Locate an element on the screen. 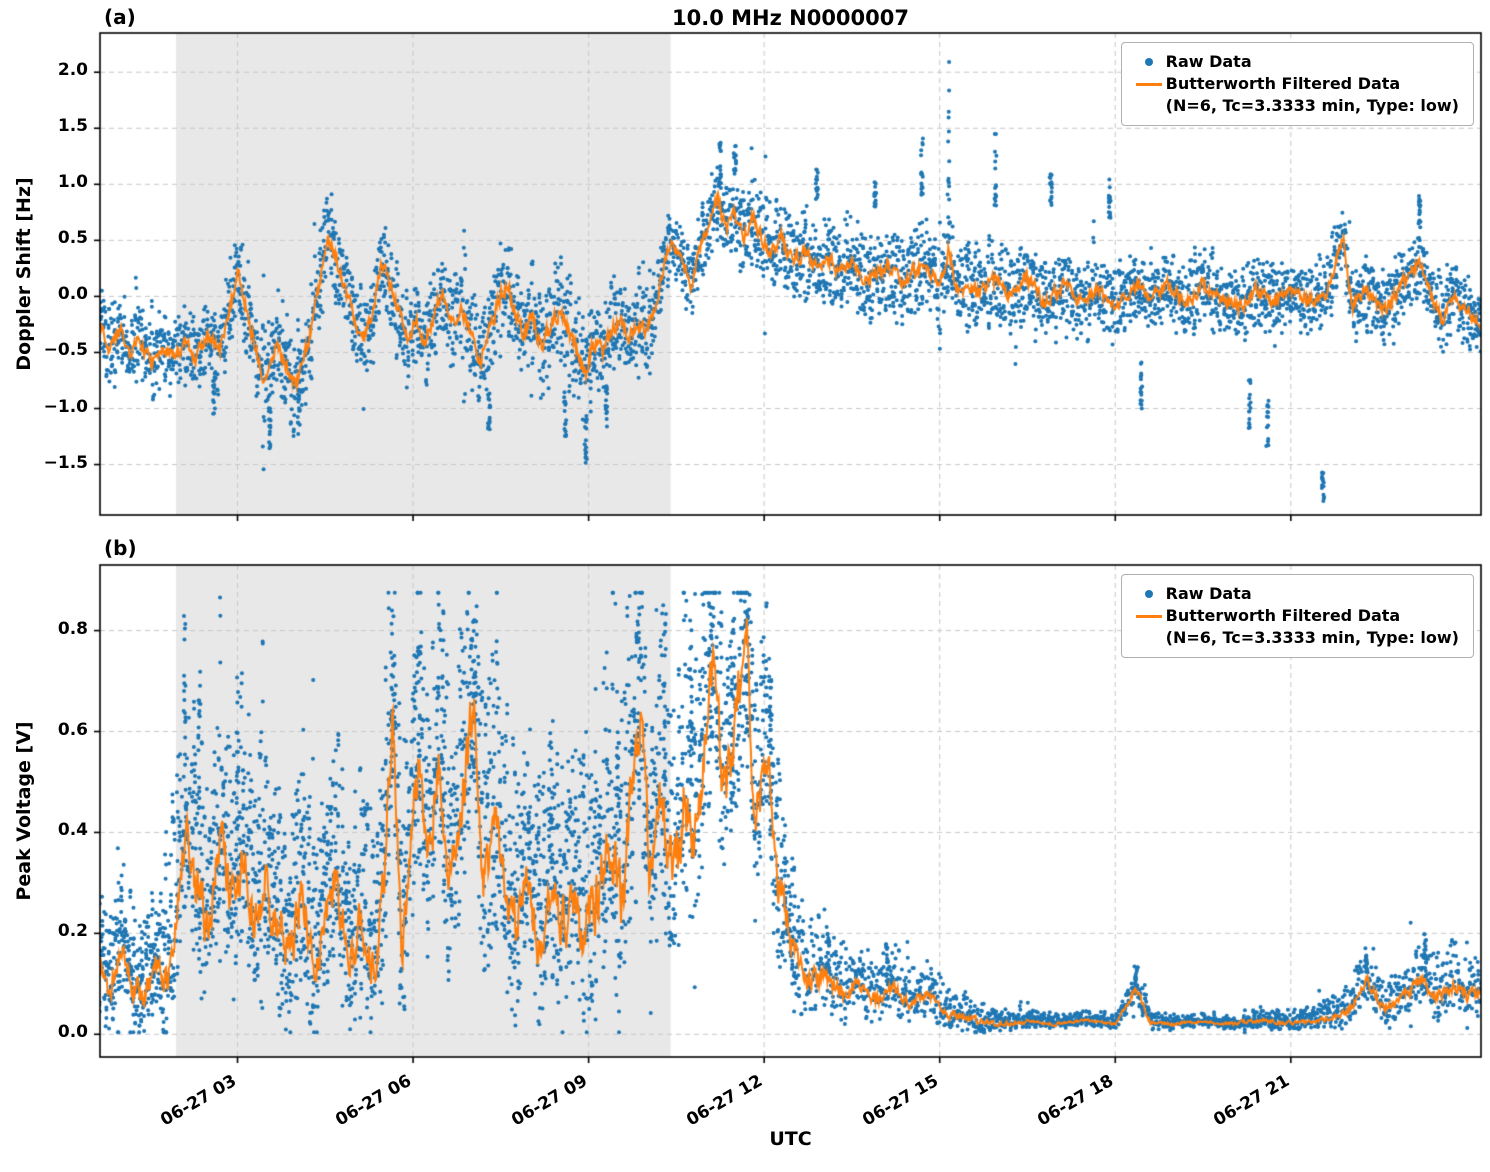 This screenshot has height=1172, width=1490. panel-b-y-axis-label: Peak Voltage [V] is located at coordinates (24, 811).